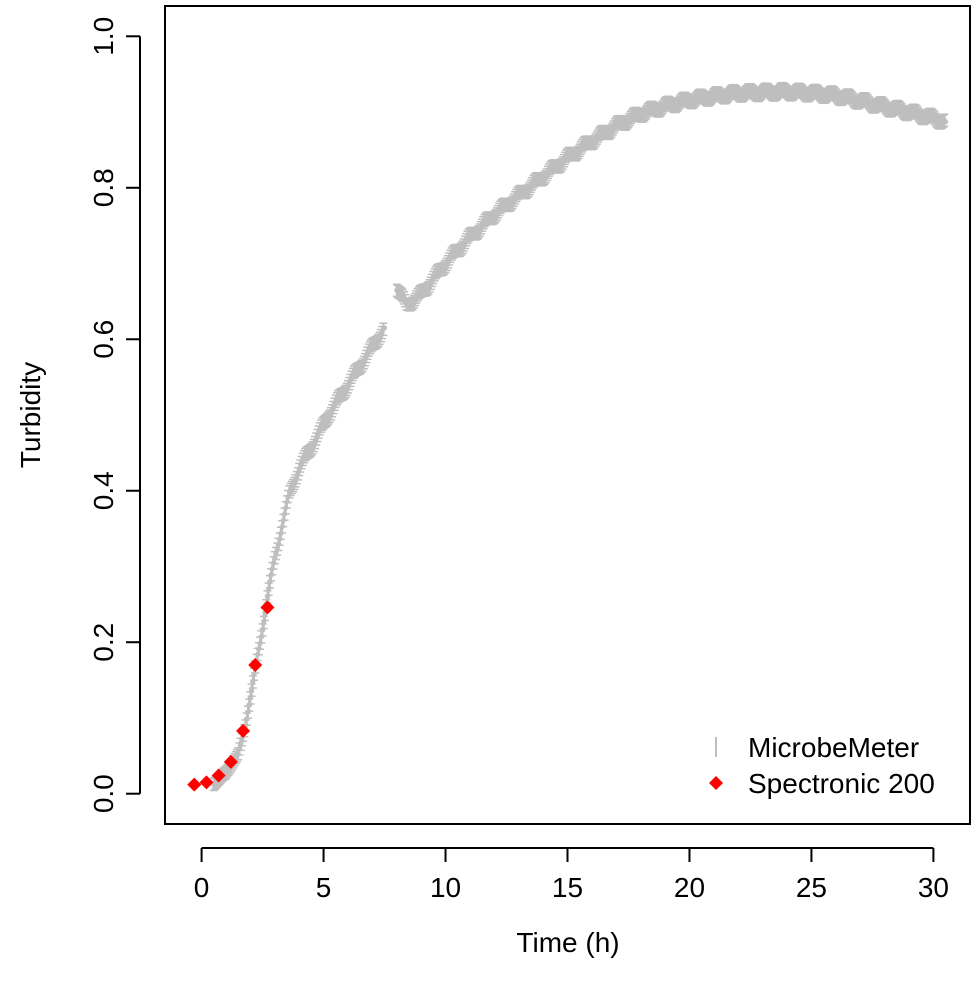 The width and height of the screenshot is (976, 982). Describe the element at coordinates (822, 765) in the screenshot. I see `legend: MicrobeMeter Spectronic 200` at that location.